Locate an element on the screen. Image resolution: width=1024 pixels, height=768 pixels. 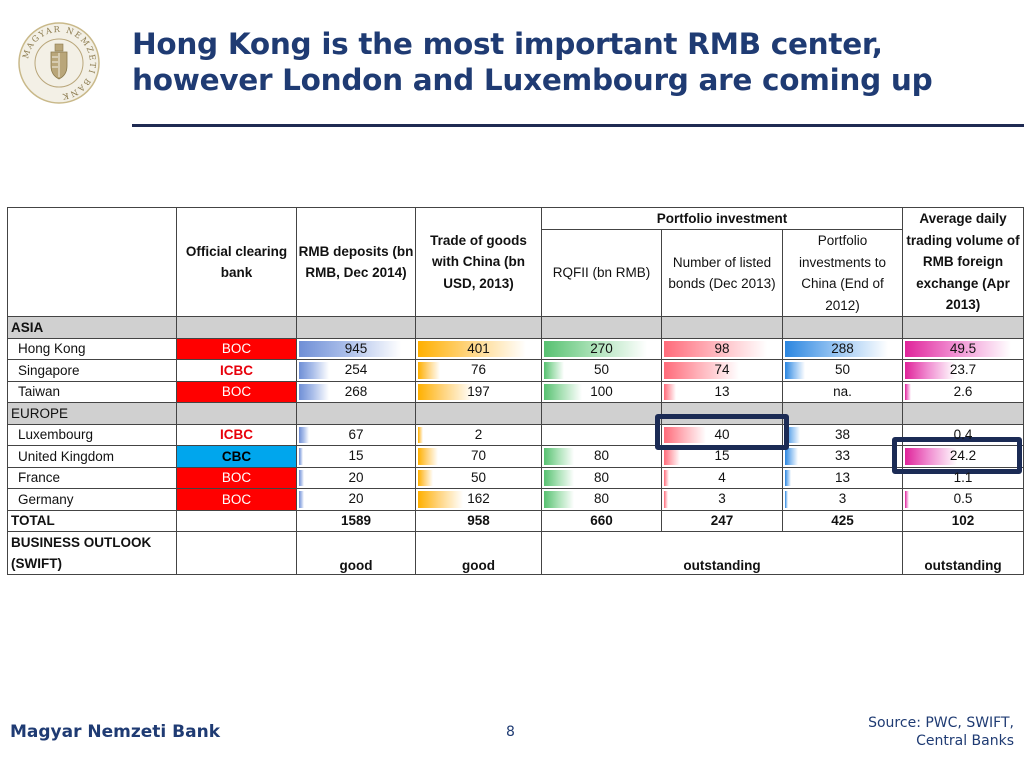
total-row: TOTAL 1589 958 660 247 425 102 is located at coordinates (515, 520).